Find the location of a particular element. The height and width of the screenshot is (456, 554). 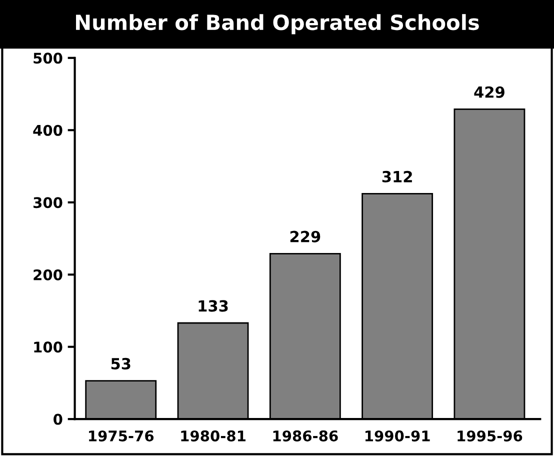

y-tick-label: 0 is located at coordinates (58, 419).